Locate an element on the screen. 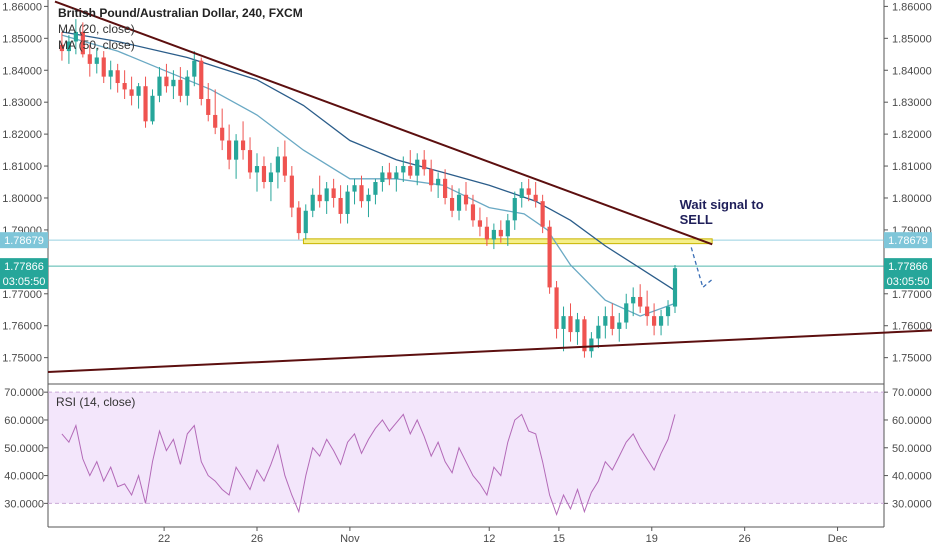  price-tick-label-right: 1.85000 is located at coordinates (912, 39).